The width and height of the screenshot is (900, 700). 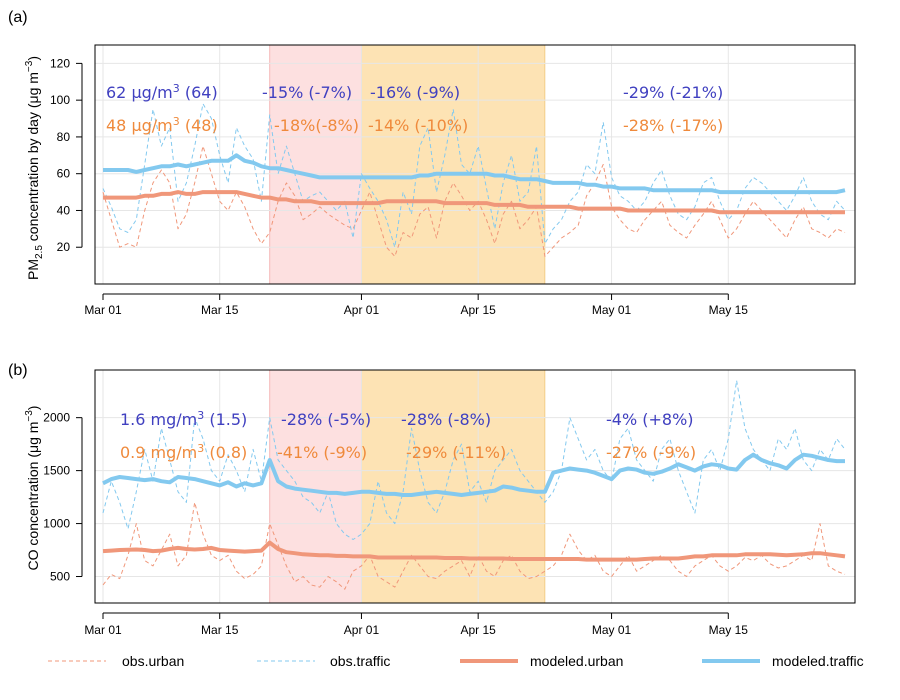 I want to click on annotation-orange-segment-0: 48 μg/m3 (48), so click(x=162, y=125).